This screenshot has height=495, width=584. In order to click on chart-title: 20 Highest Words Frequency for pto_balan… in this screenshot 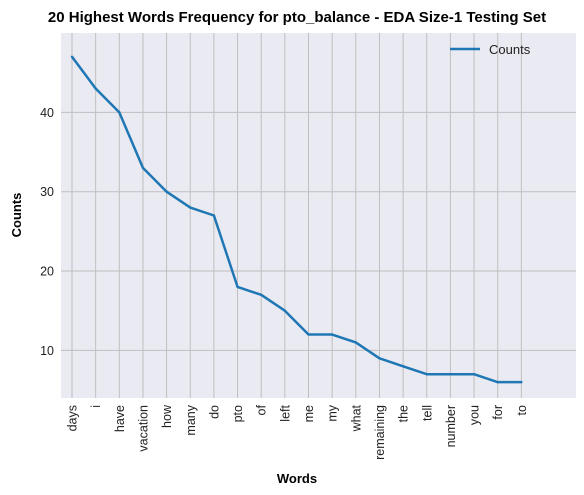, I will do `click(297, 17)`.